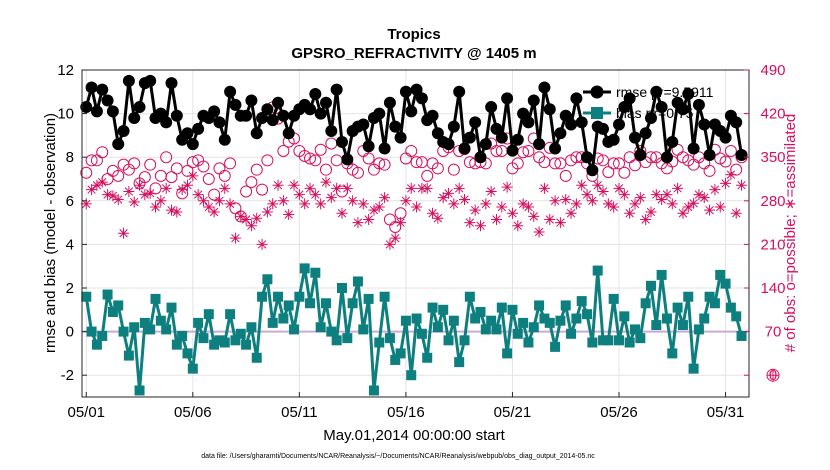 The image size is (830, 470). I want to click on left-tick-label: 6, so click(70, 201).